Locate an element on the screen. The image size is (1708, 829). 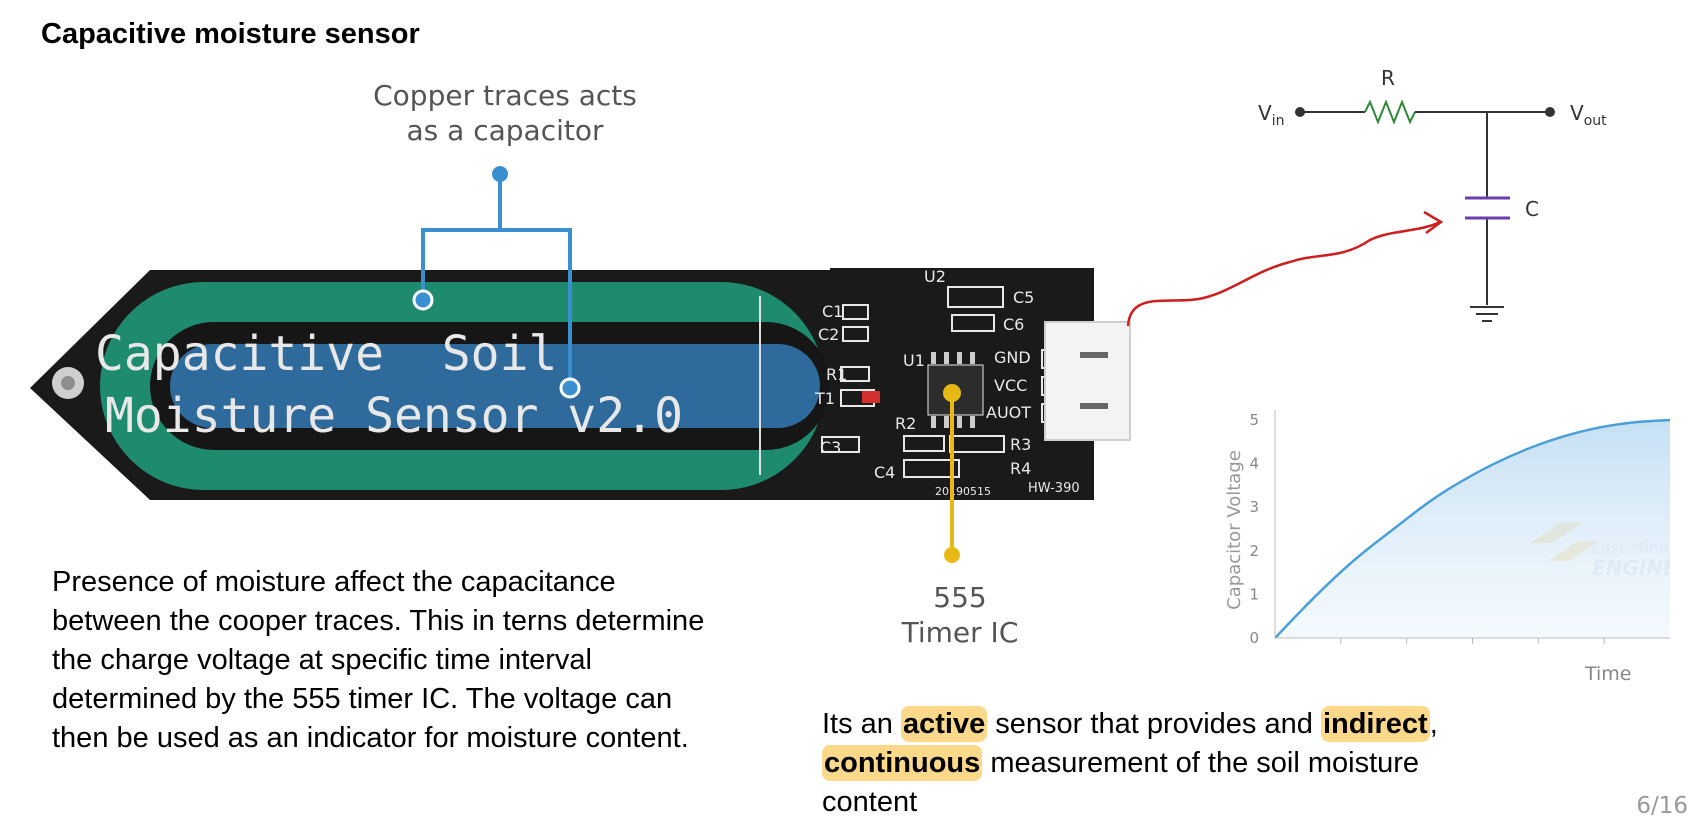
resistor-symbol is located at coordinates (1390, 112).